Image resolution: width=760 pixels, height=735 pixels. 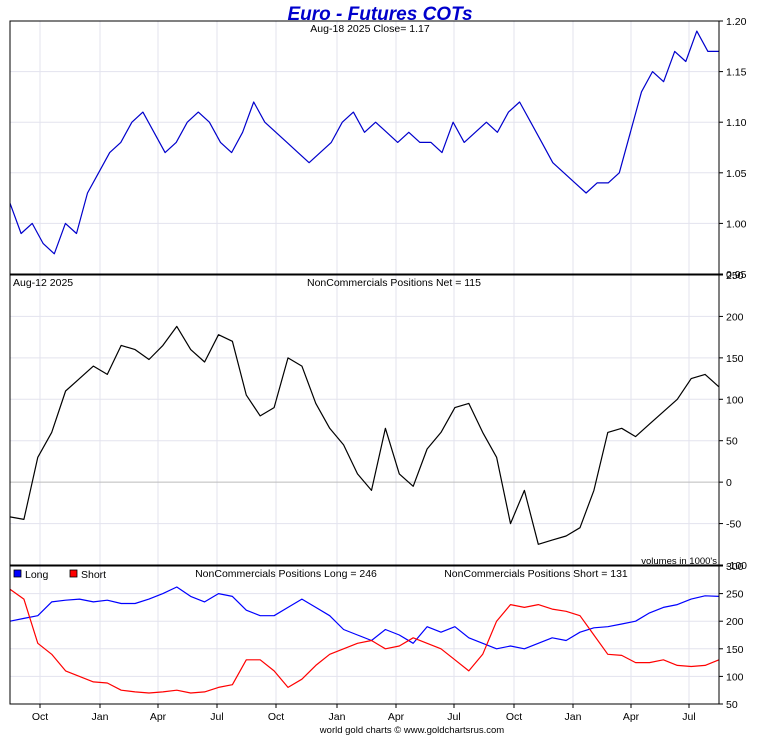 What do you see at coordinates (736, 224) in the screenshot?
I see `y-tick-label: 1.00` at bounding box center [736, 224].